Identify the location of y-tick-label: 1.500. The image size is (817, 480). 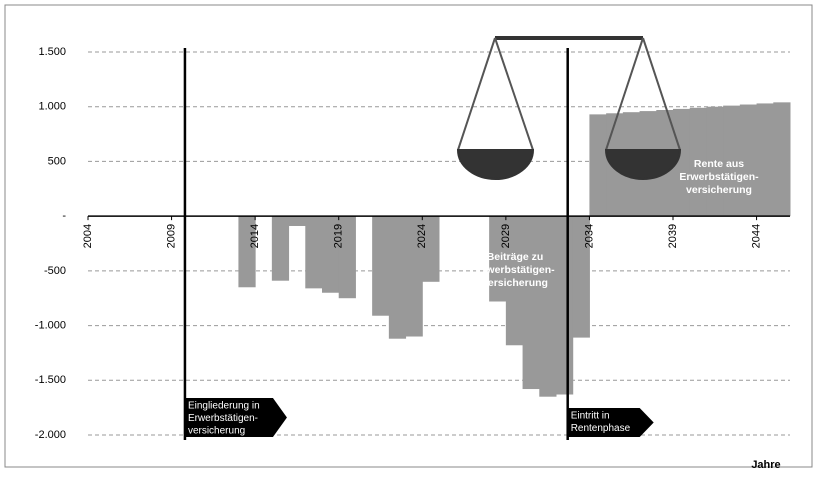
(52, 52).